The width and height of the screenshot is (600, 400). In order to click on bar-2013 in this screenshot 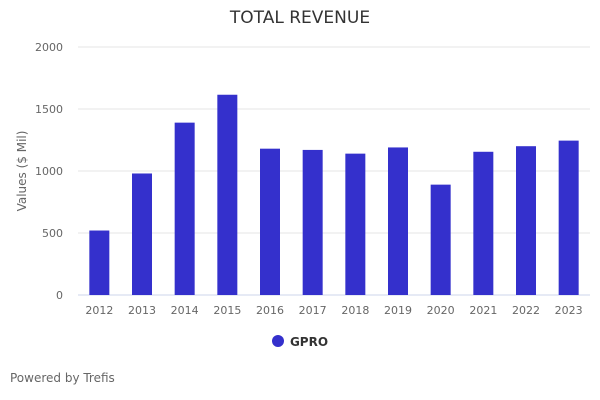, I will do `click(142, 234)`.